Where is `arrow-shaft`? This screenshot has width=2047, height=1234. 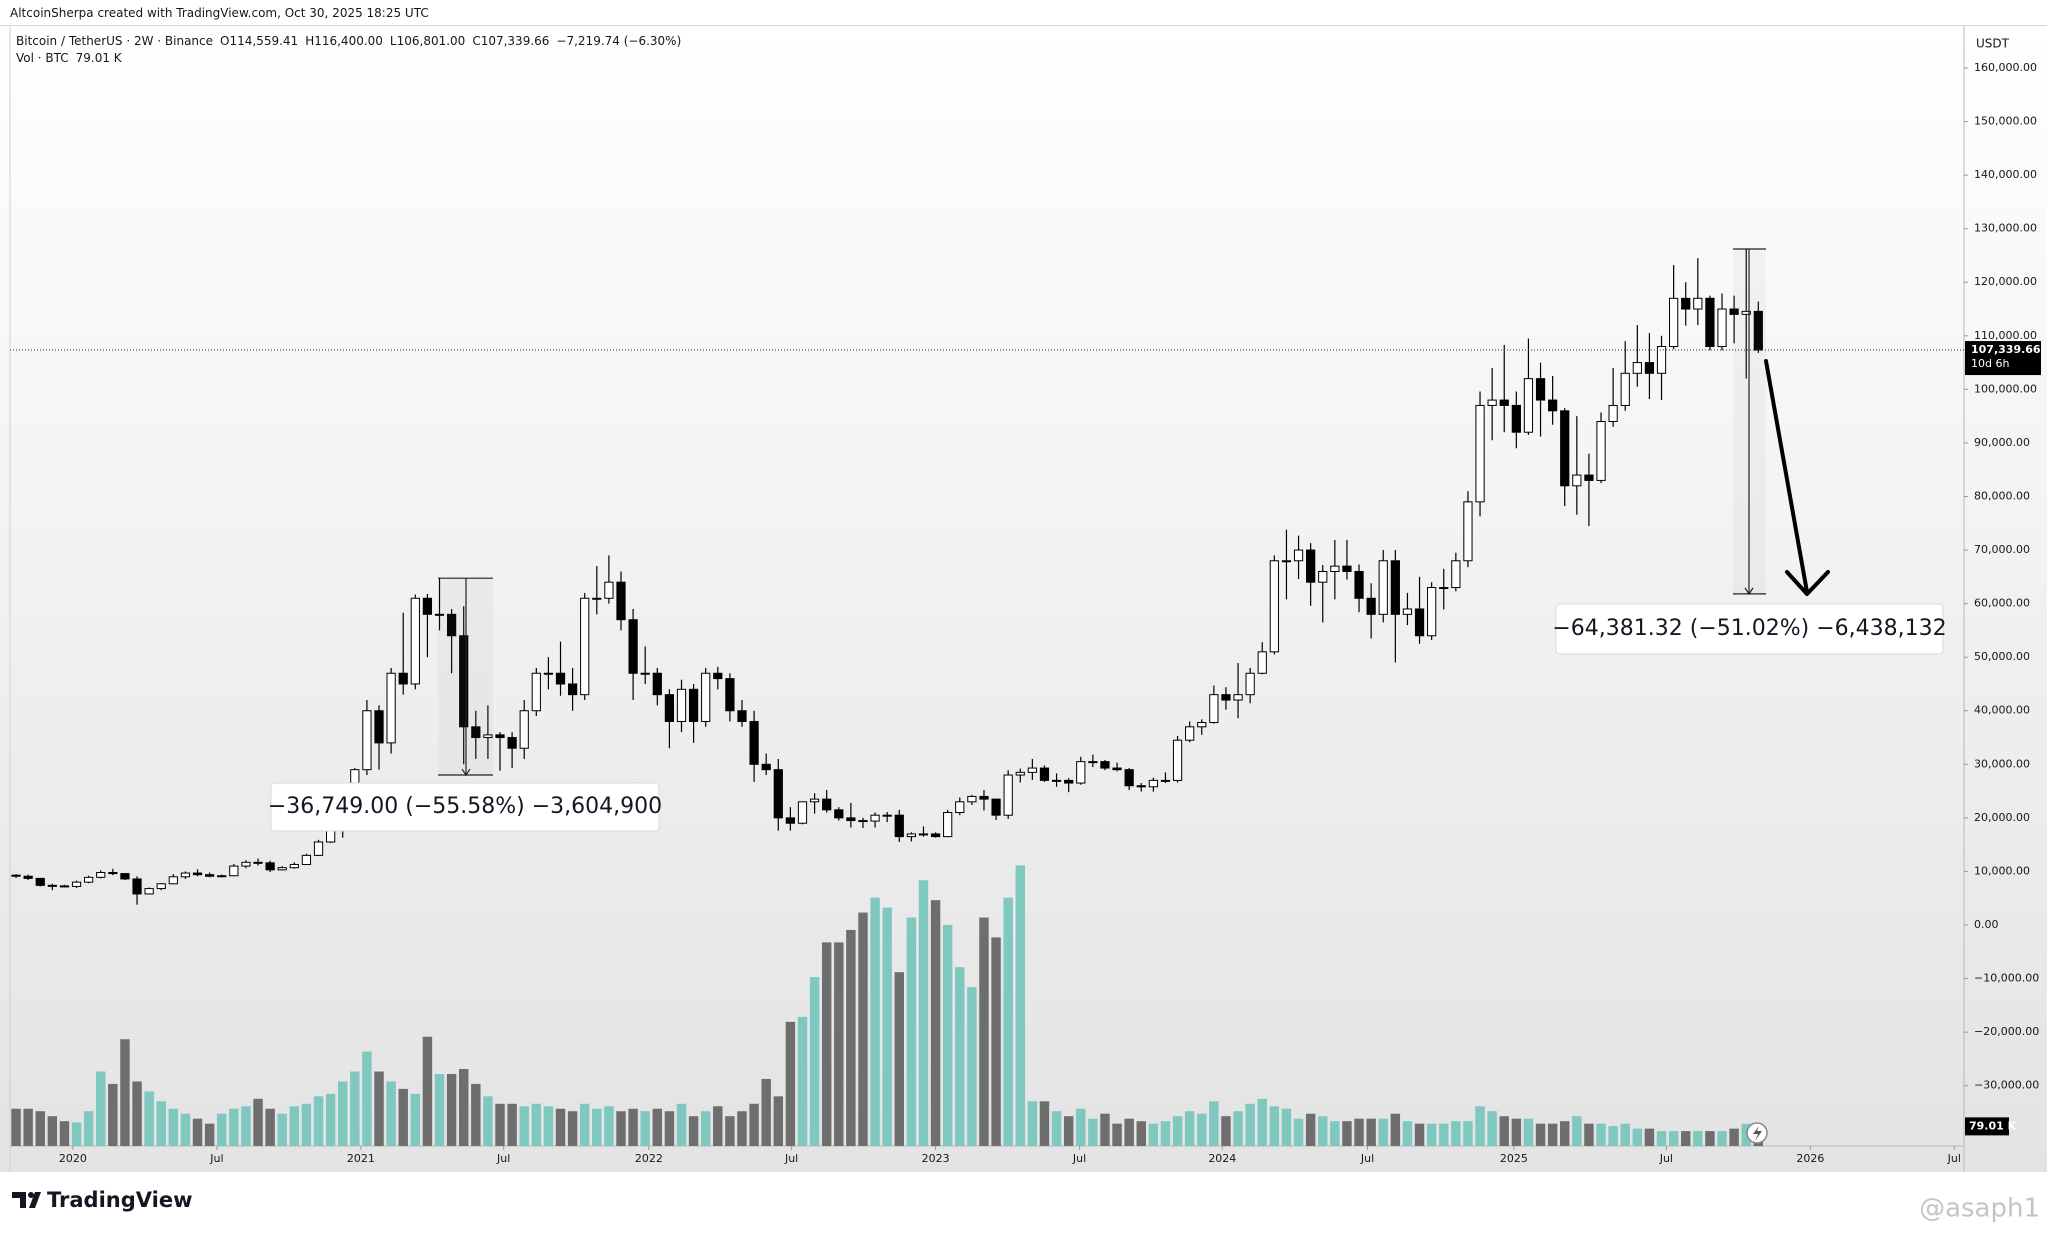 arrow-shaft is located at coordinates (1786, 476).